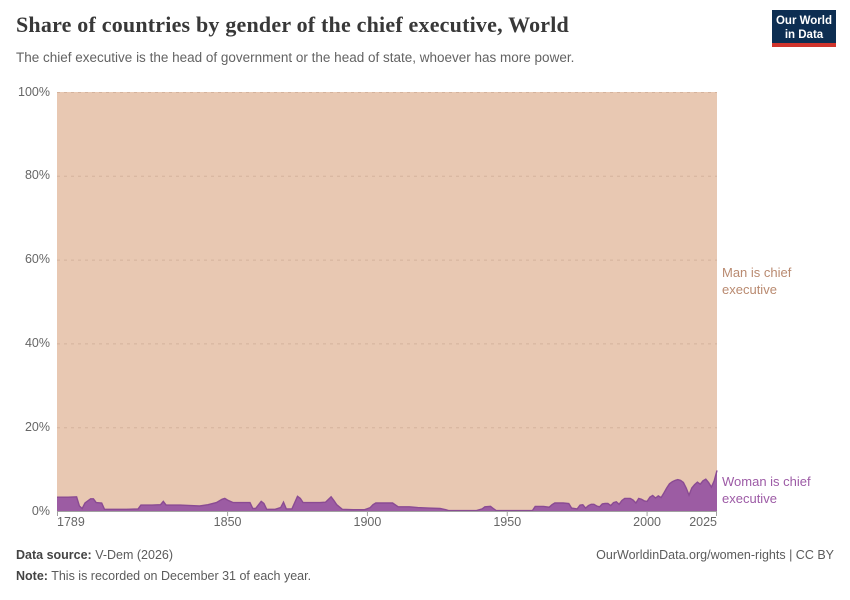 This screenshot has width=850, height=600. Describe the element at coordinates (37, 259) in the screenshot. I see `y-axis-tick-label: 60%` at that location.